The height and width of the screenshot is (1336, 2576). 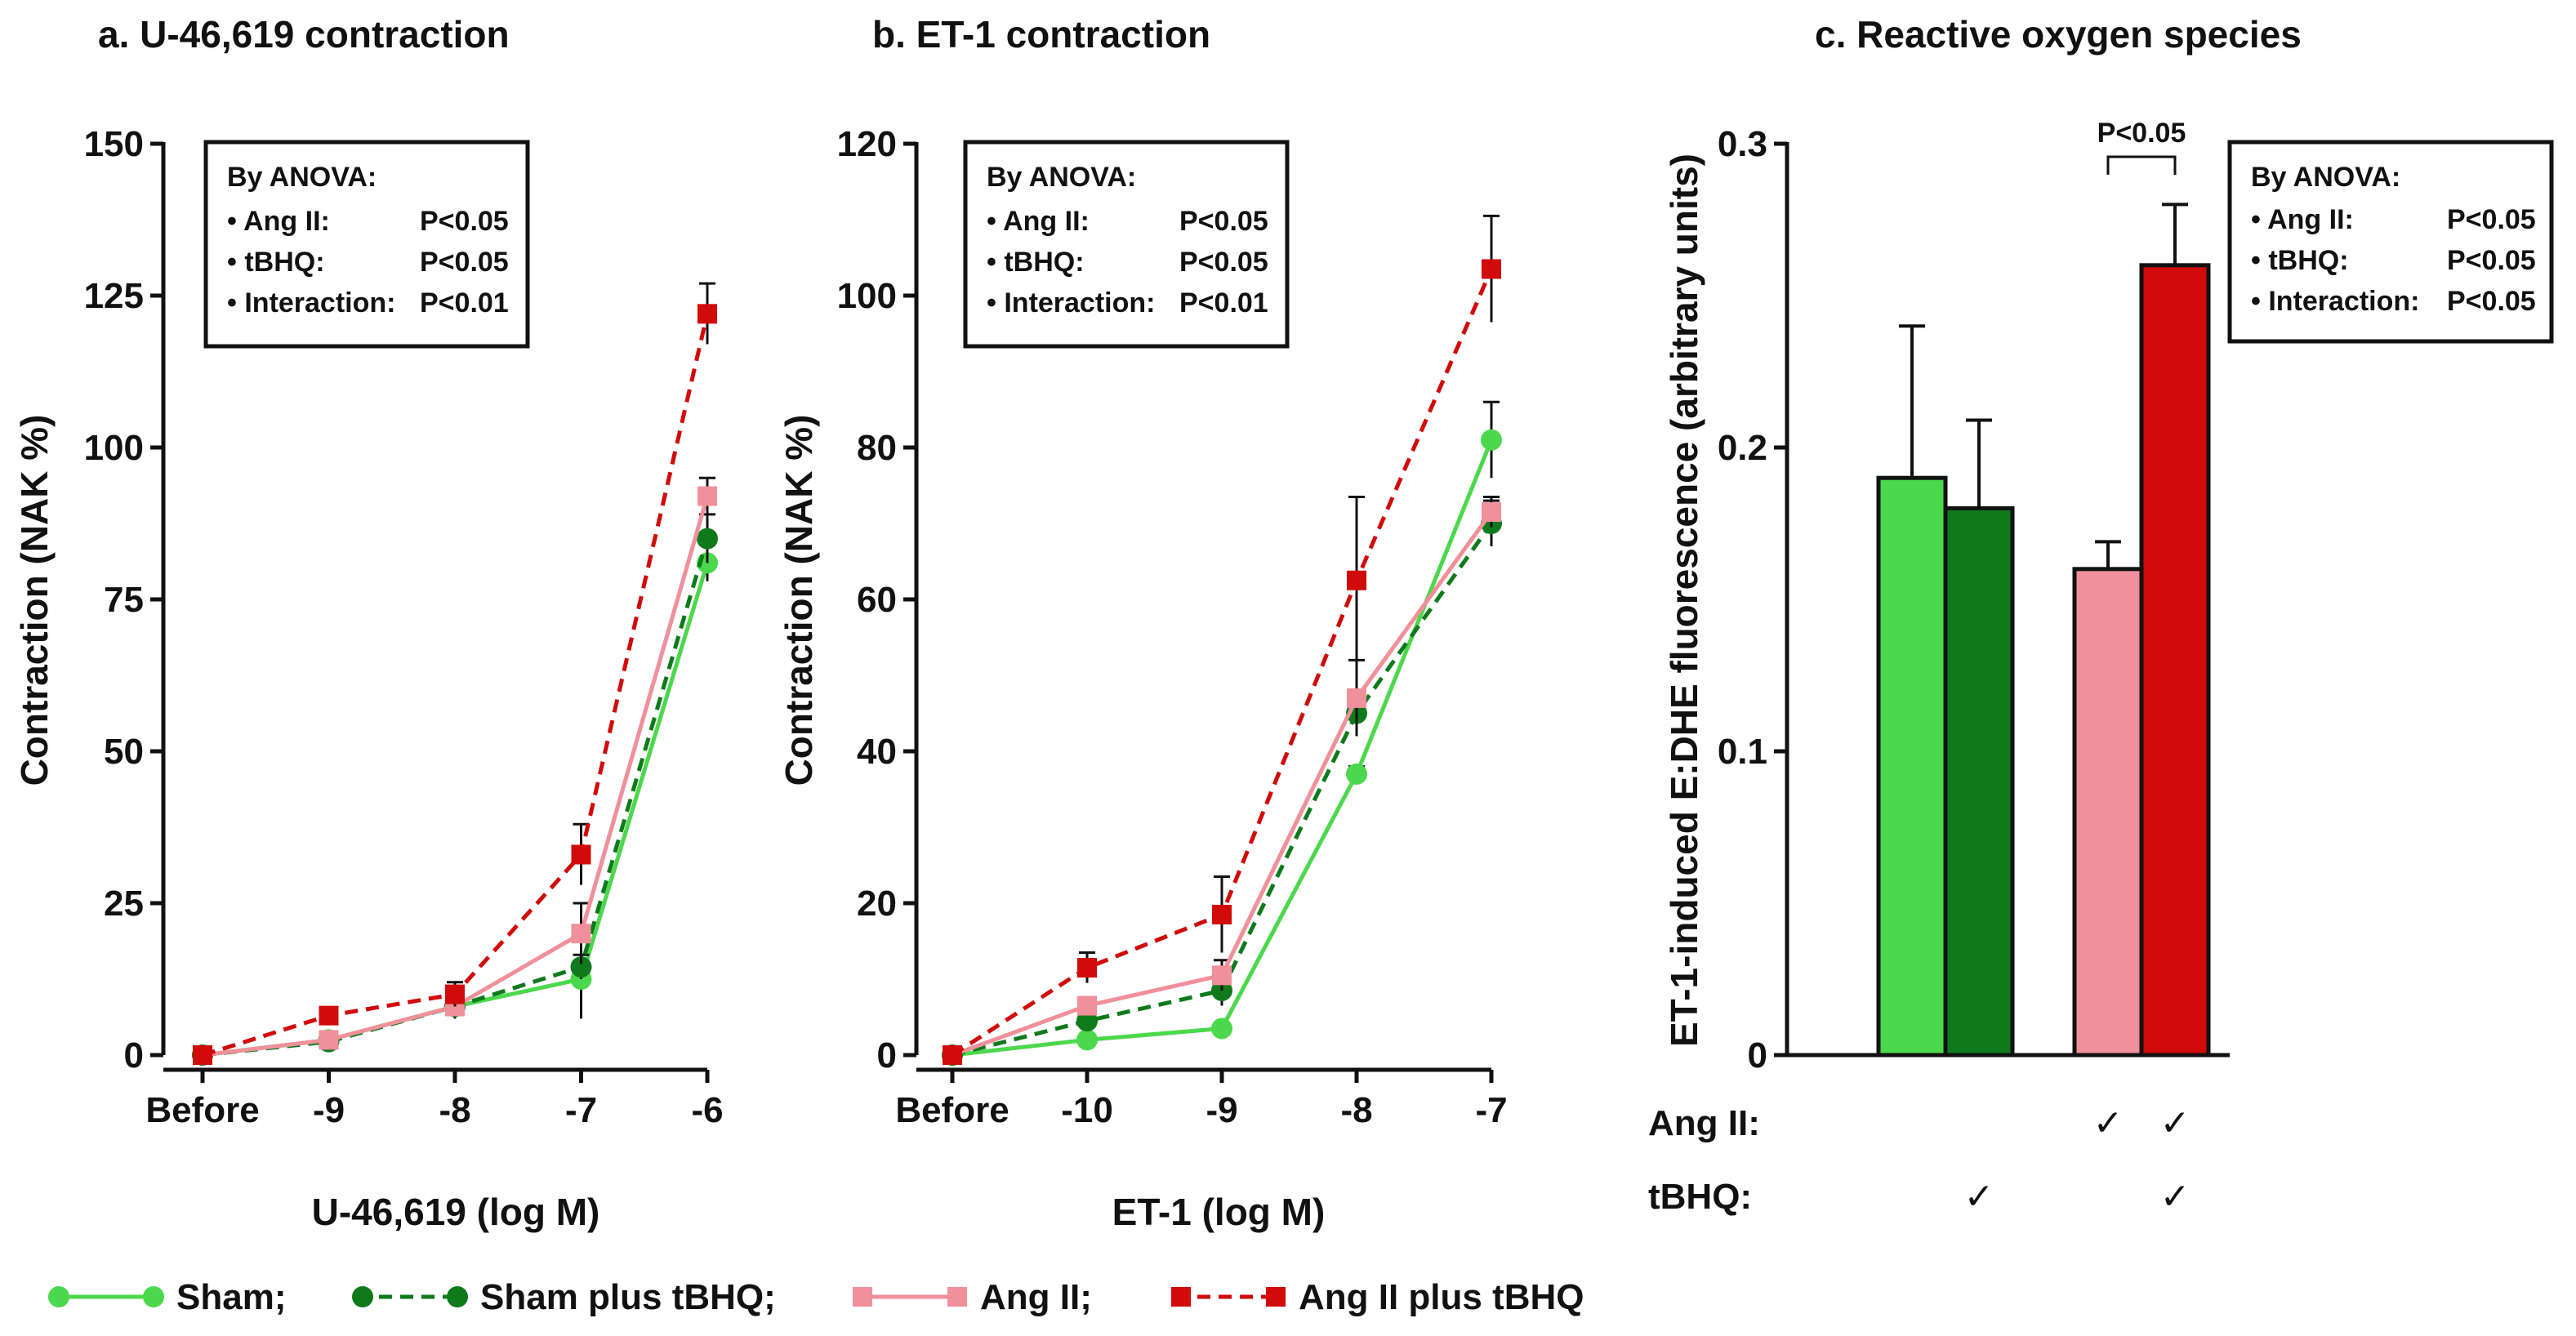 What do you see at coordinates (1700, 1197) in the screenshot?
I see `condition-label-tbhq: tBHQ:` at bounding box center [1700, 1197].